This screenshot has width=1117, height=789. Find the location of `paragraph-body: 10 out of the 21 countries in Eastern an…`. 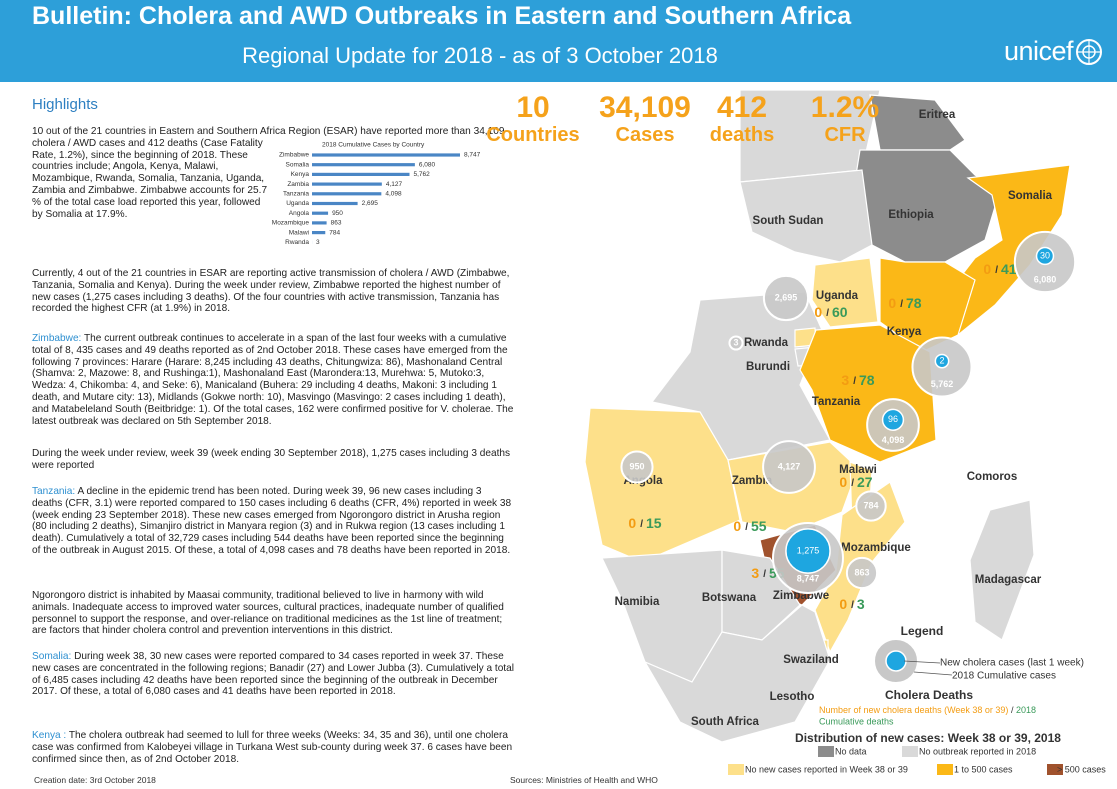

paragraph-body: 10 out of the 21 countries in Eastern an… is located at coordinates (268, 173).